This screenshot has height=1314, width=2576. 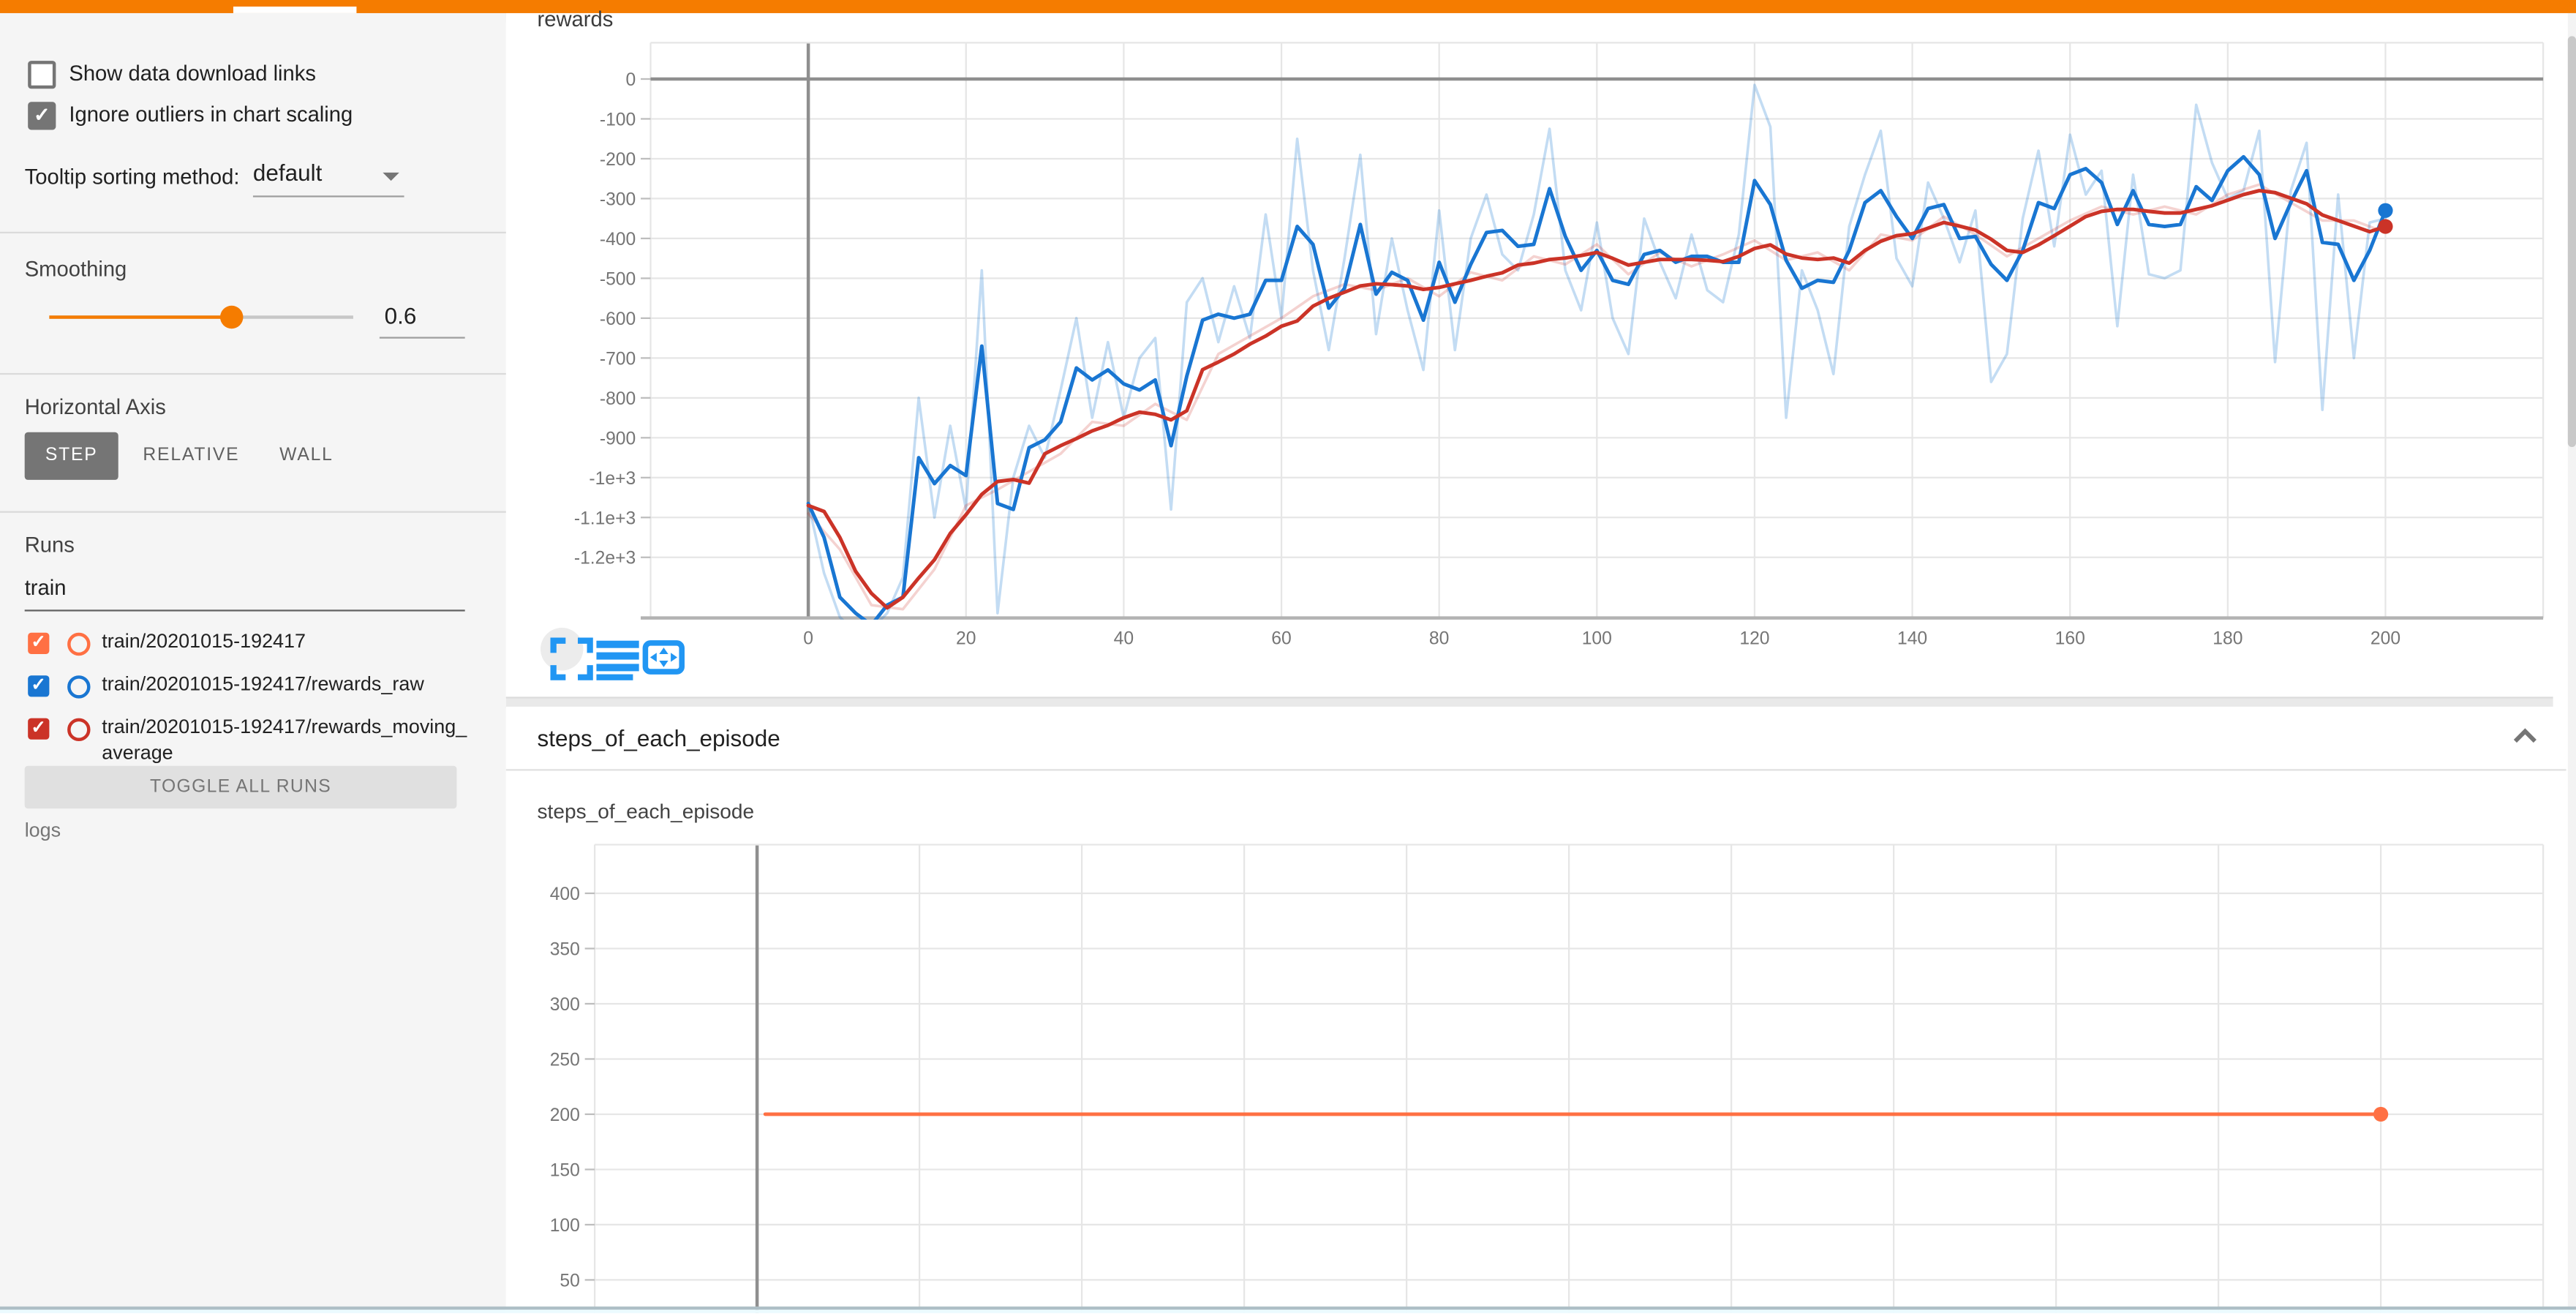 What do you see at coordinates (618, 240) in the screenshot?
I see `svg-text: -400` at bounding box center [618, 240].